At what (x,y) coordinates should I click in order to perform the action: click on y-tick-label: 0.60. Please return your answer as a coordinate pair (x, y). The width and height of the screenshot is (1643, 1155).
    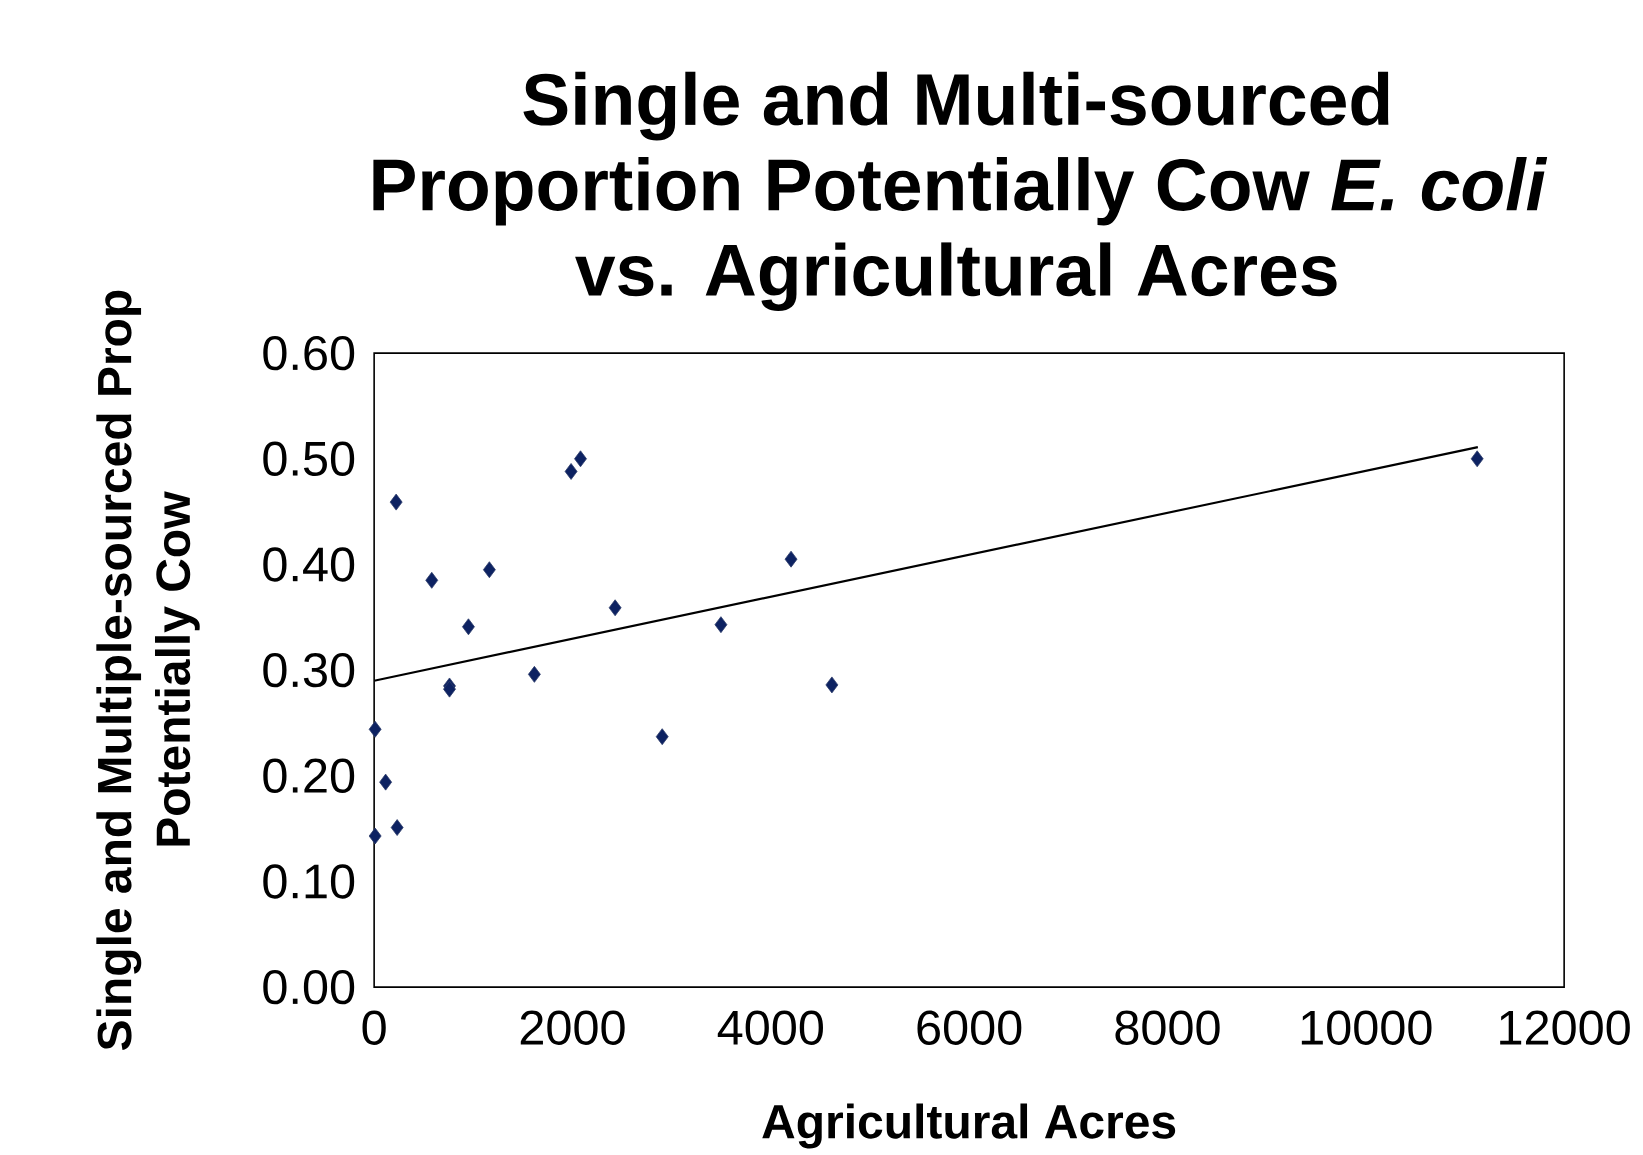
    Looking at the image, I should click on (309, 353).